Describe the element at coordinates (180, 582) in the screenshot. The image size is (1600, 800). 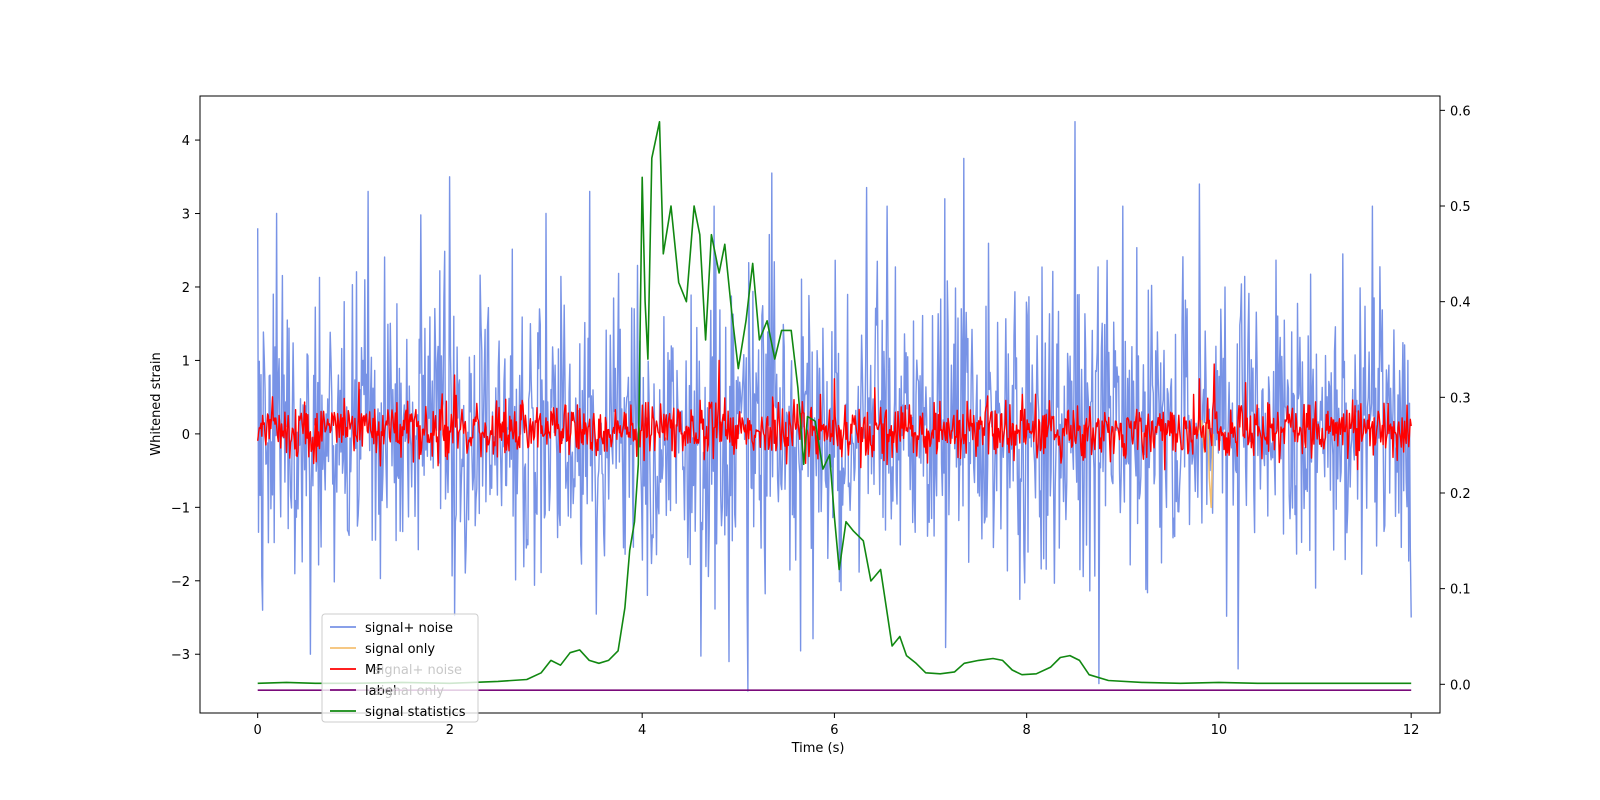
I see `y-tick-label: −2` at that location.